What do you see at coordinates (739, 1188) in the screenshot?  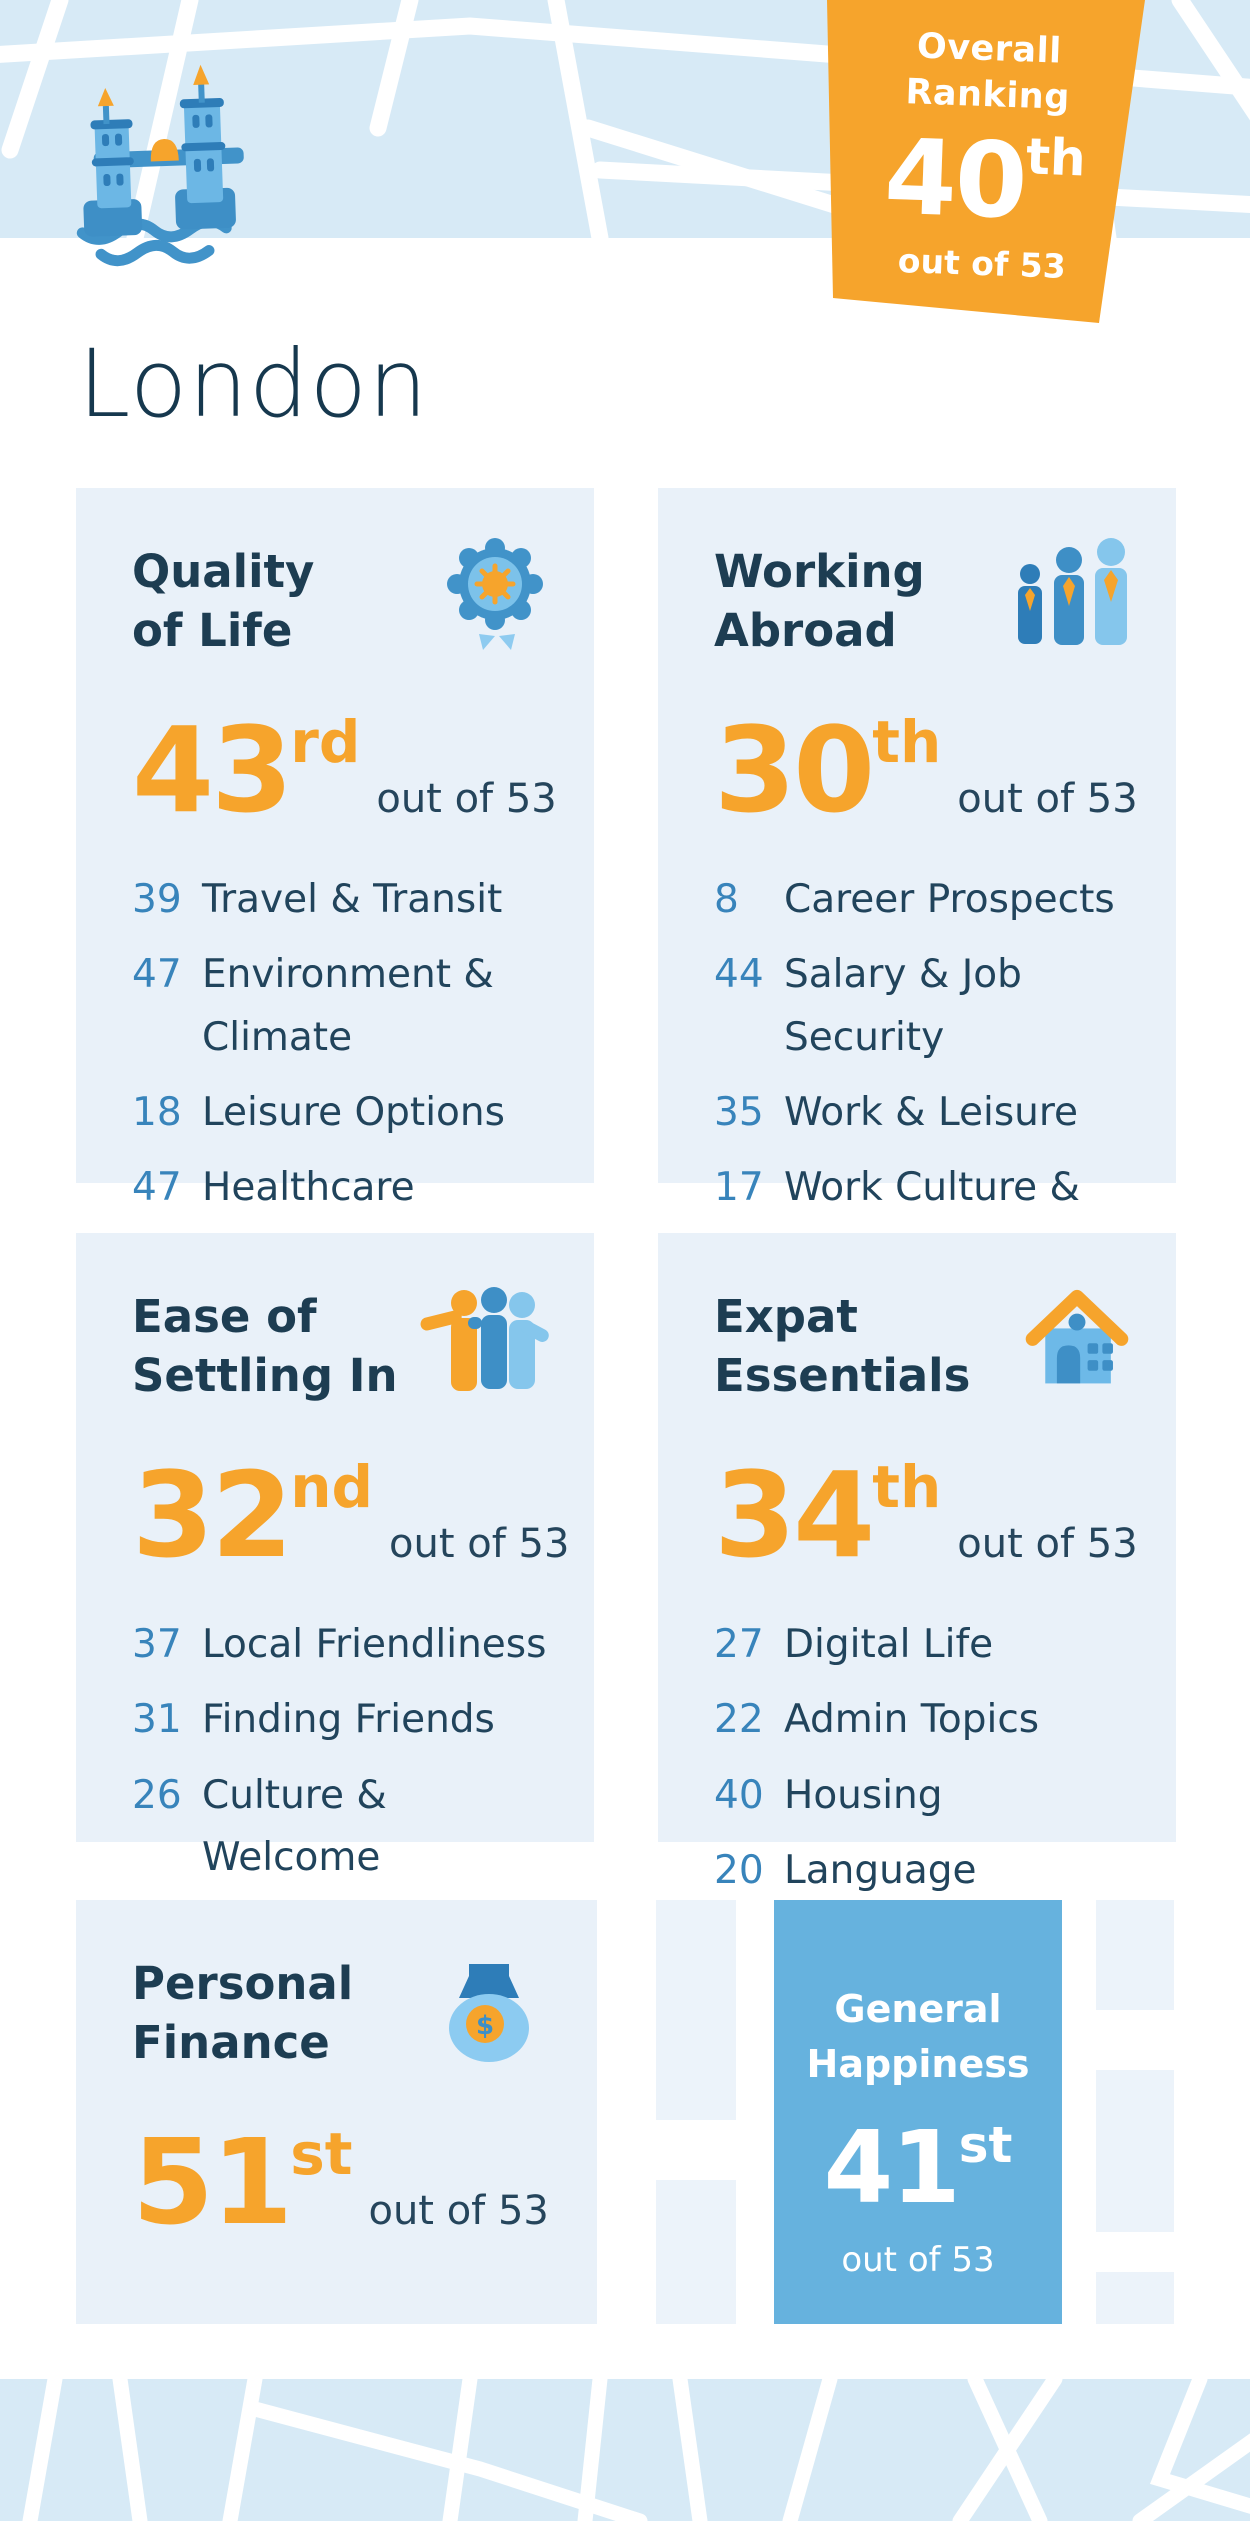 I see `subscore-rank: 17` at bounding box center [739, 1188].